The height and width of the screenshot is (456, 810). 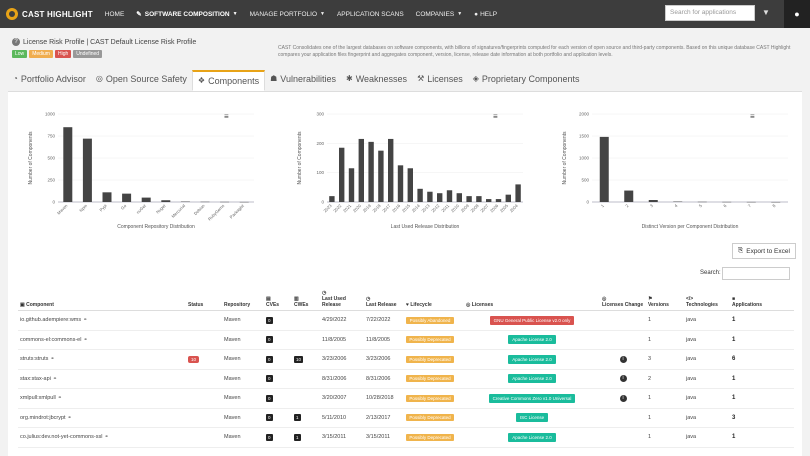 I want to click on export-to-excel-button: ⎘ Export to Excel, so click(x=764, y=251).